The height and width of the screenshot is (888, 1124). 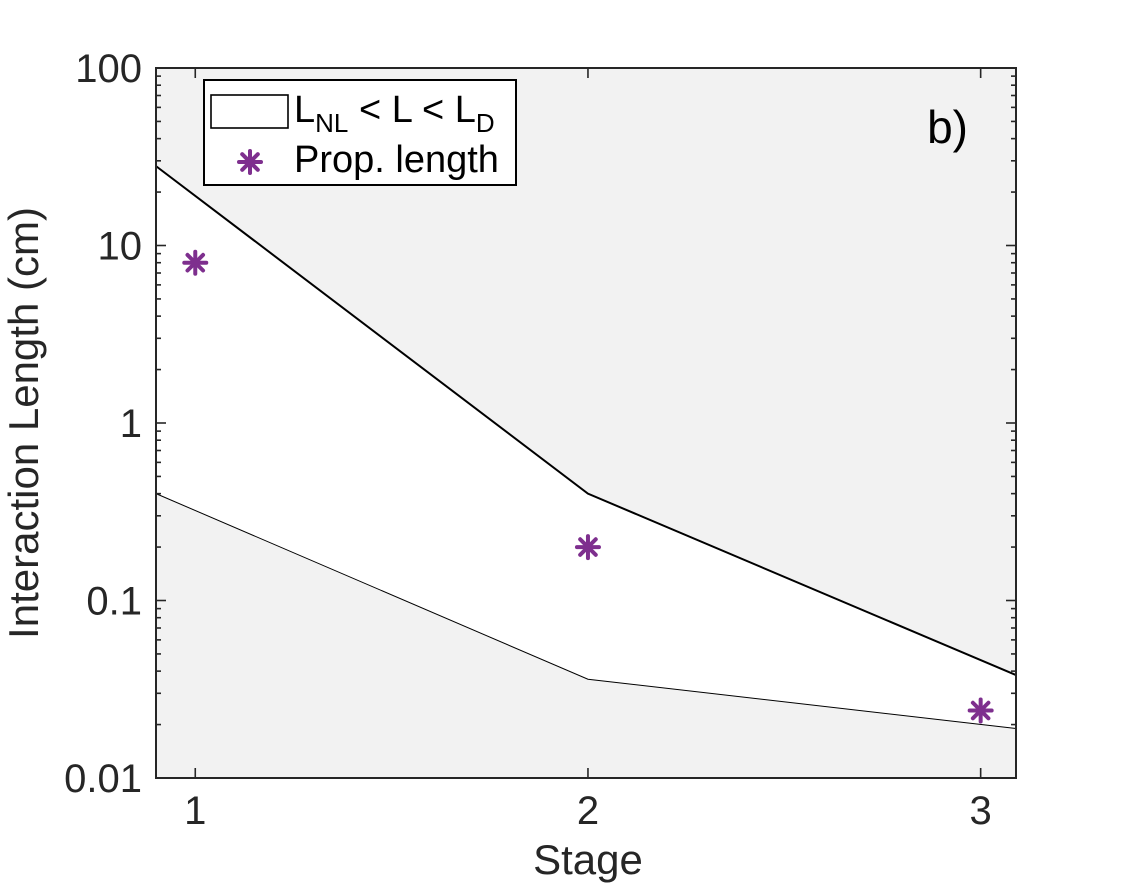 I want to click on legend-band-swatch, so click(x=249, y=111).